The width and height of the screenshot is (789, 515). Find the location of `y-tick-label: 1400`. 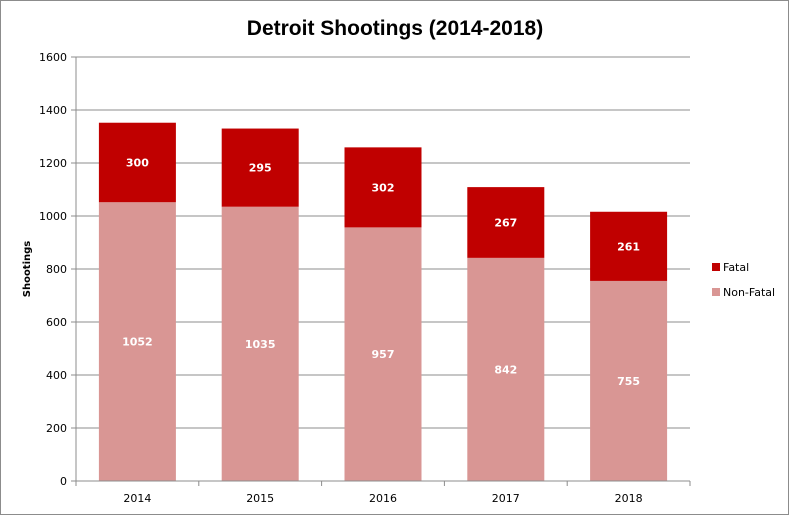

y-tick-label: 1400 is located at coordinates (53, 110).